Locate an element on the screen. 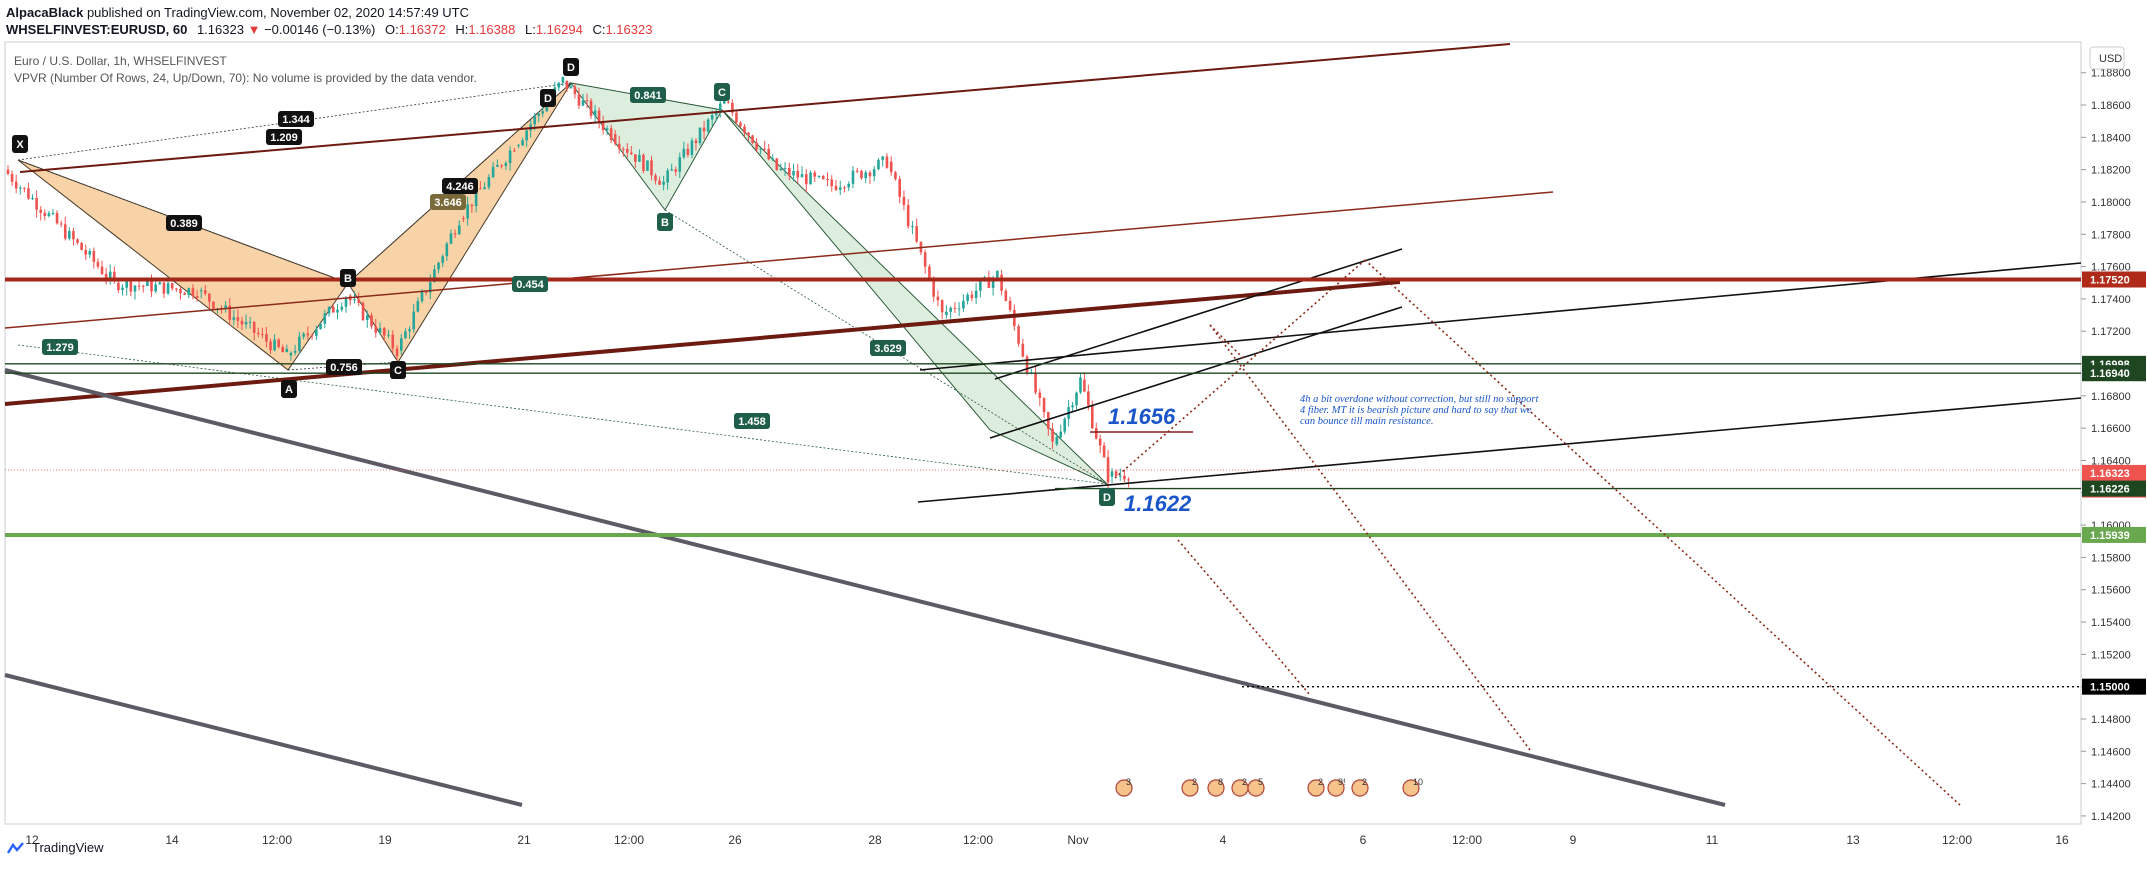 The width and height of the screenshot is (2147, 870). footer-brand: TradingView is located at coordinates (68, 847).